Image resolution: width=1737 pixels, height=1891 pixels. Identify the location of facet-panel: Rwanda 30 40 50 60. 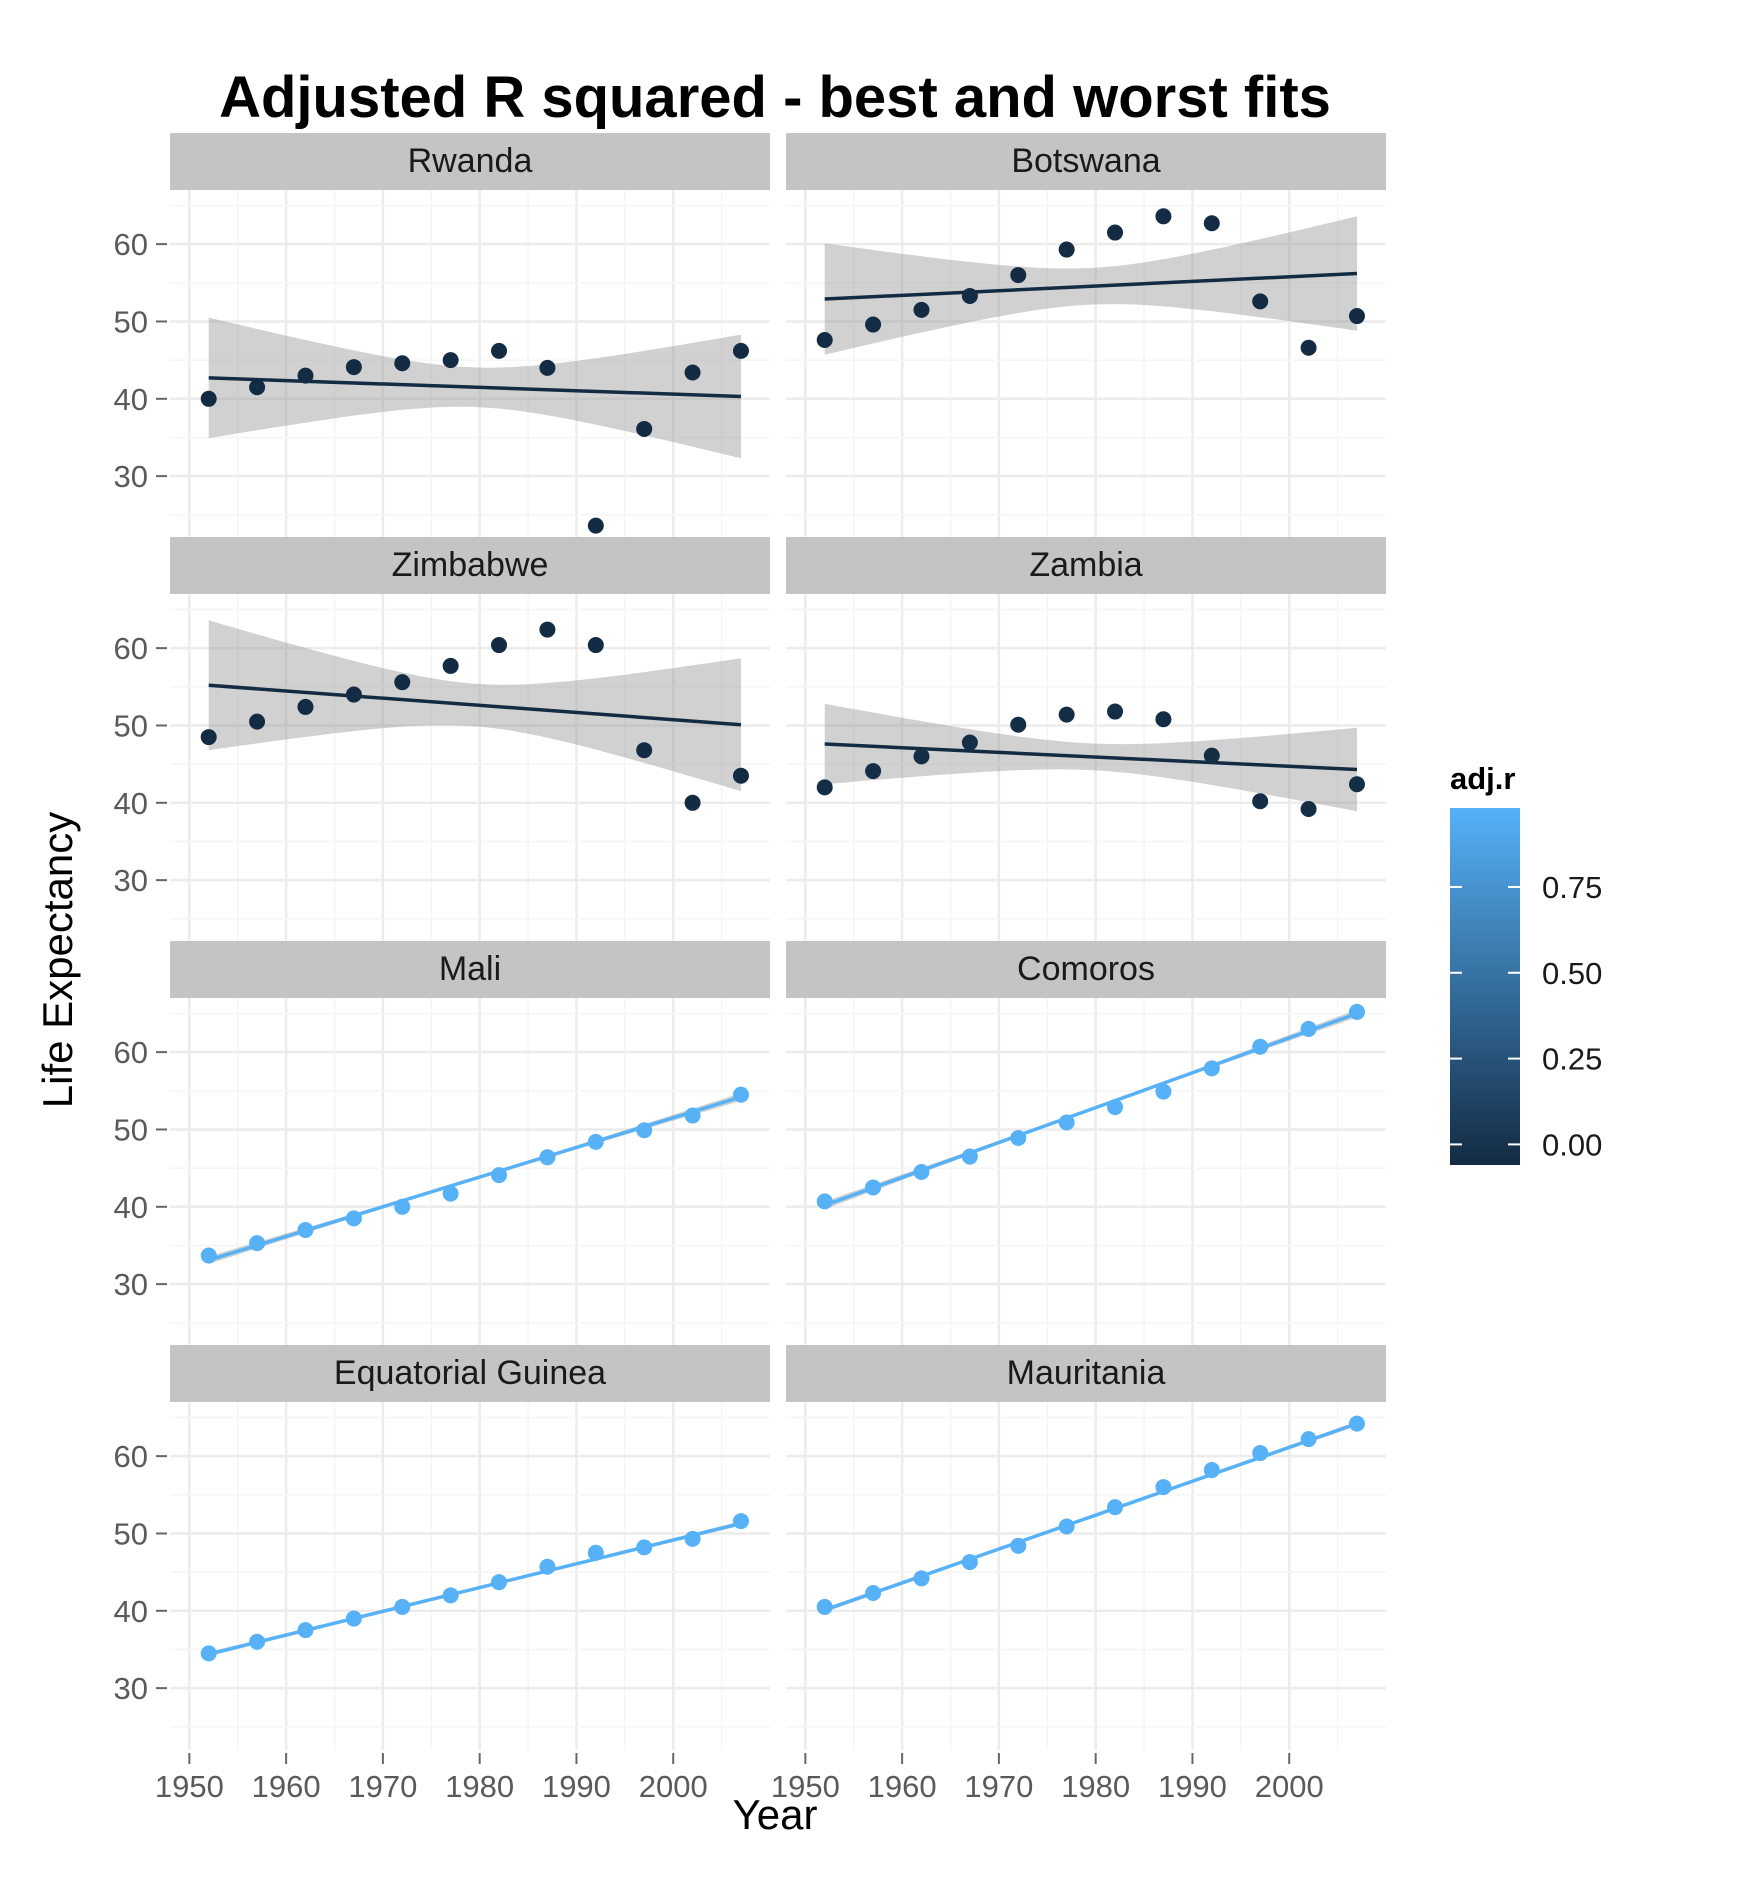
(442, 335).